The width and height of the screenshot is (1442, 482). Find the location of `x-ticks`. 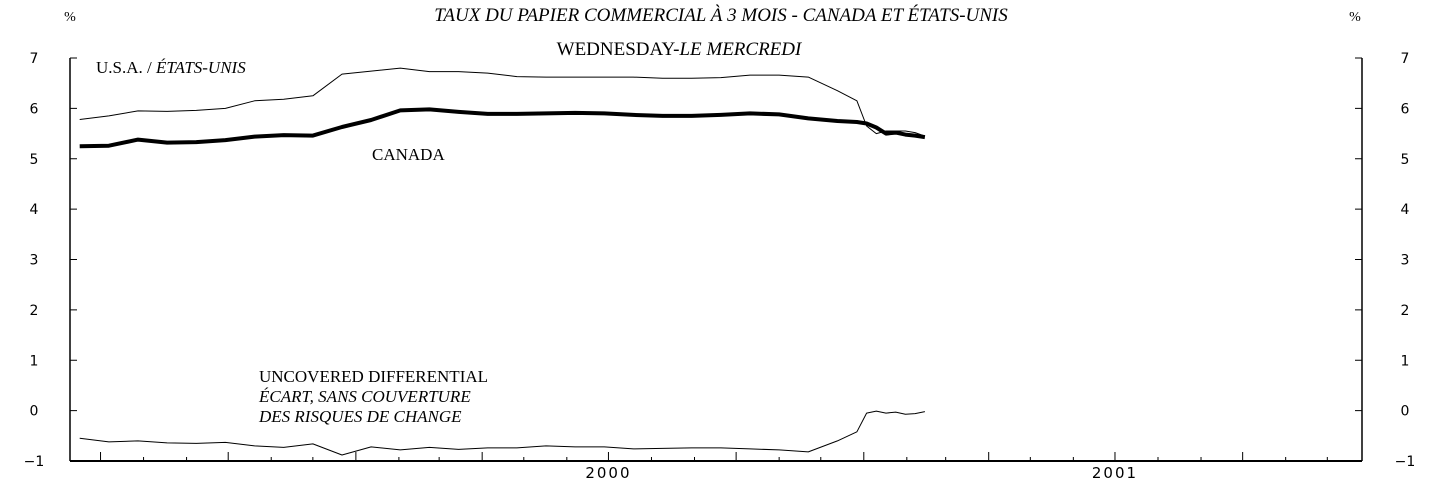

x-ticks is located at coordinates (714, 456).